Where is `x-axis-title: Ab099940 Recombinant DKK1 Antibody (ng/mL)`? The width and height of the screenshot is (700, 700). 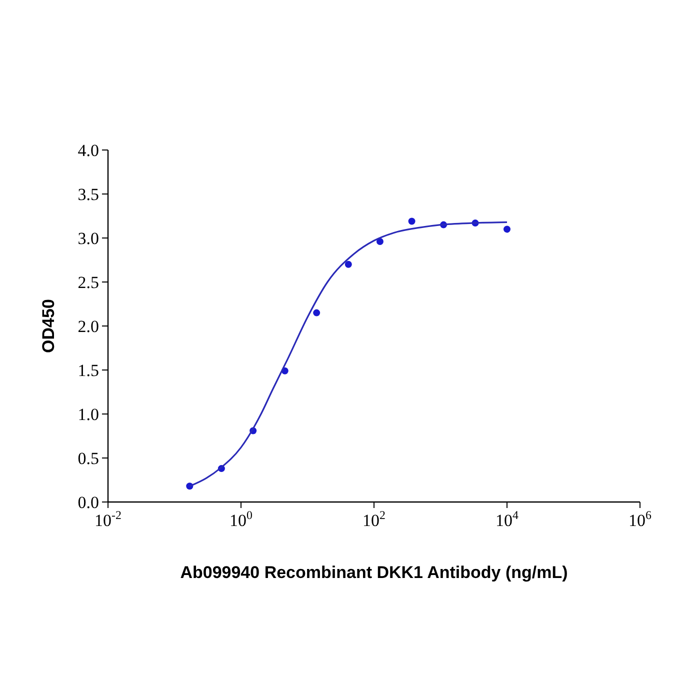
x-axis-title: Ab099940 Recombinant DKK1 Antibody (ng/mL) is located at coordinates (374, 572).